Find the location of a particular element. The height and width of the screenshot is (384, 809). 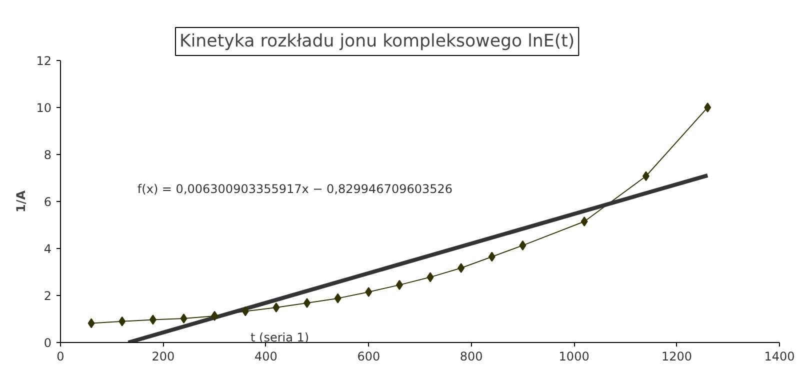

annotation: f(x) = 0,006300903355917x − 0,829946709603526 is located at coordinates (295, 189).